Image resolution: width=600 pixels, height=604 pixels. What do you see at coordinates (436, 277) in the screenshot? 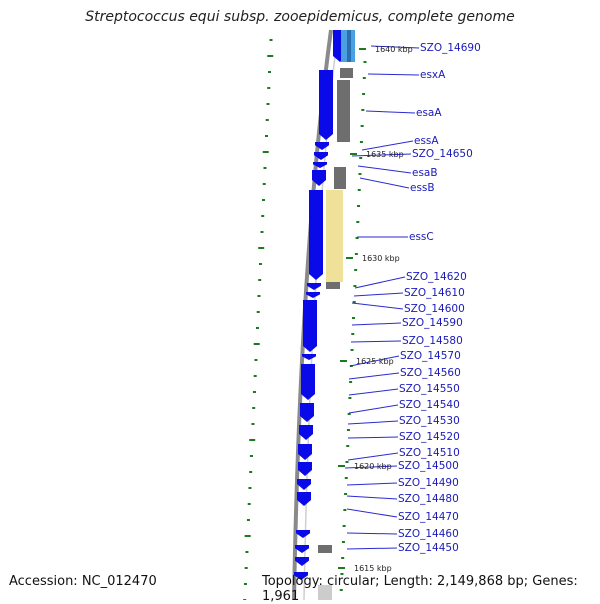
I see `gene-label: SZO_14620` at bounding box center [436, 277].